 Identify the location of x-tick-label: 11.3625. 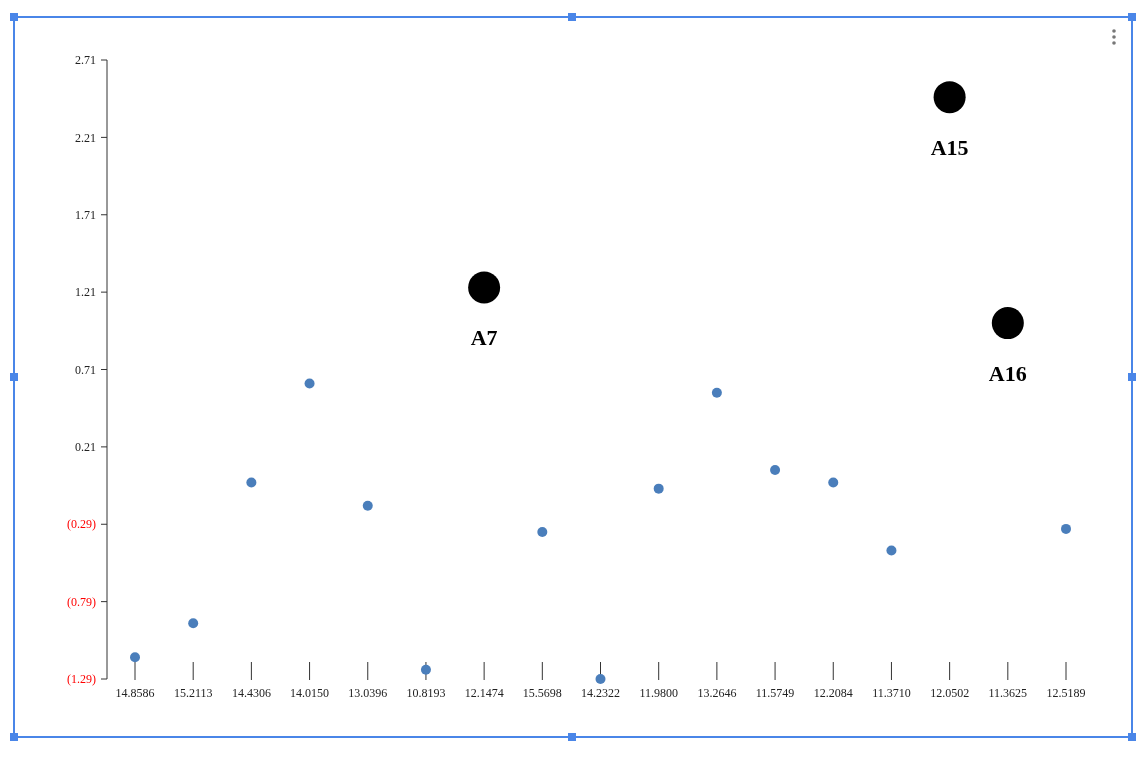
(1008, 693).